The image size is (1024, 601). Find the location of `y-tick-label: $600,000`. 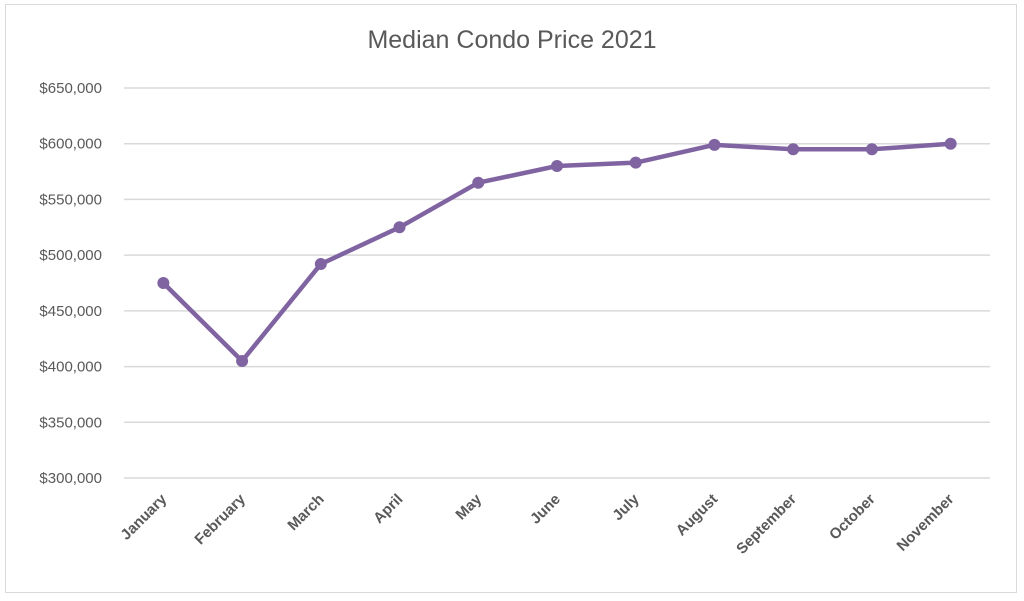

y-tick-label: $600,000 is located at coordinates (70, 144).